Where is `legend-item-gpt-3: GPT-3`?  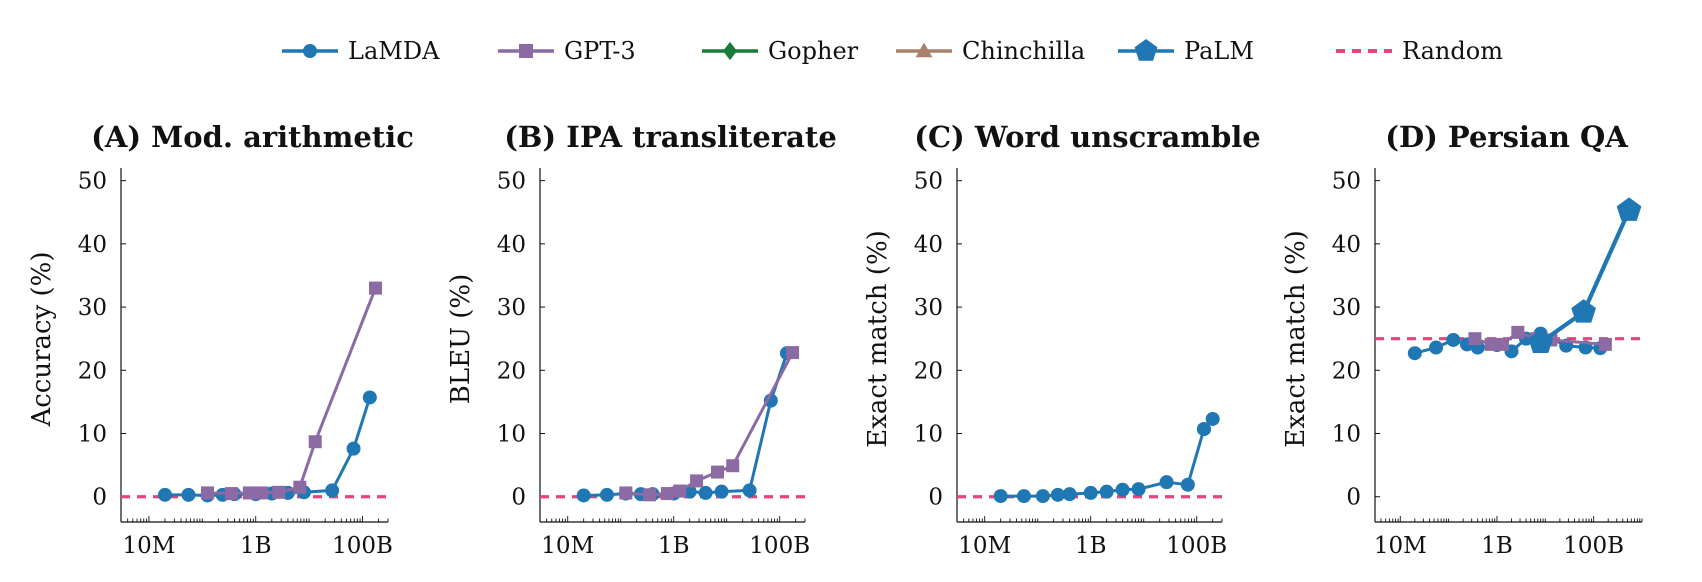 legend-item-gpt-3: GPT-3 is located at coordinates (567, 51).